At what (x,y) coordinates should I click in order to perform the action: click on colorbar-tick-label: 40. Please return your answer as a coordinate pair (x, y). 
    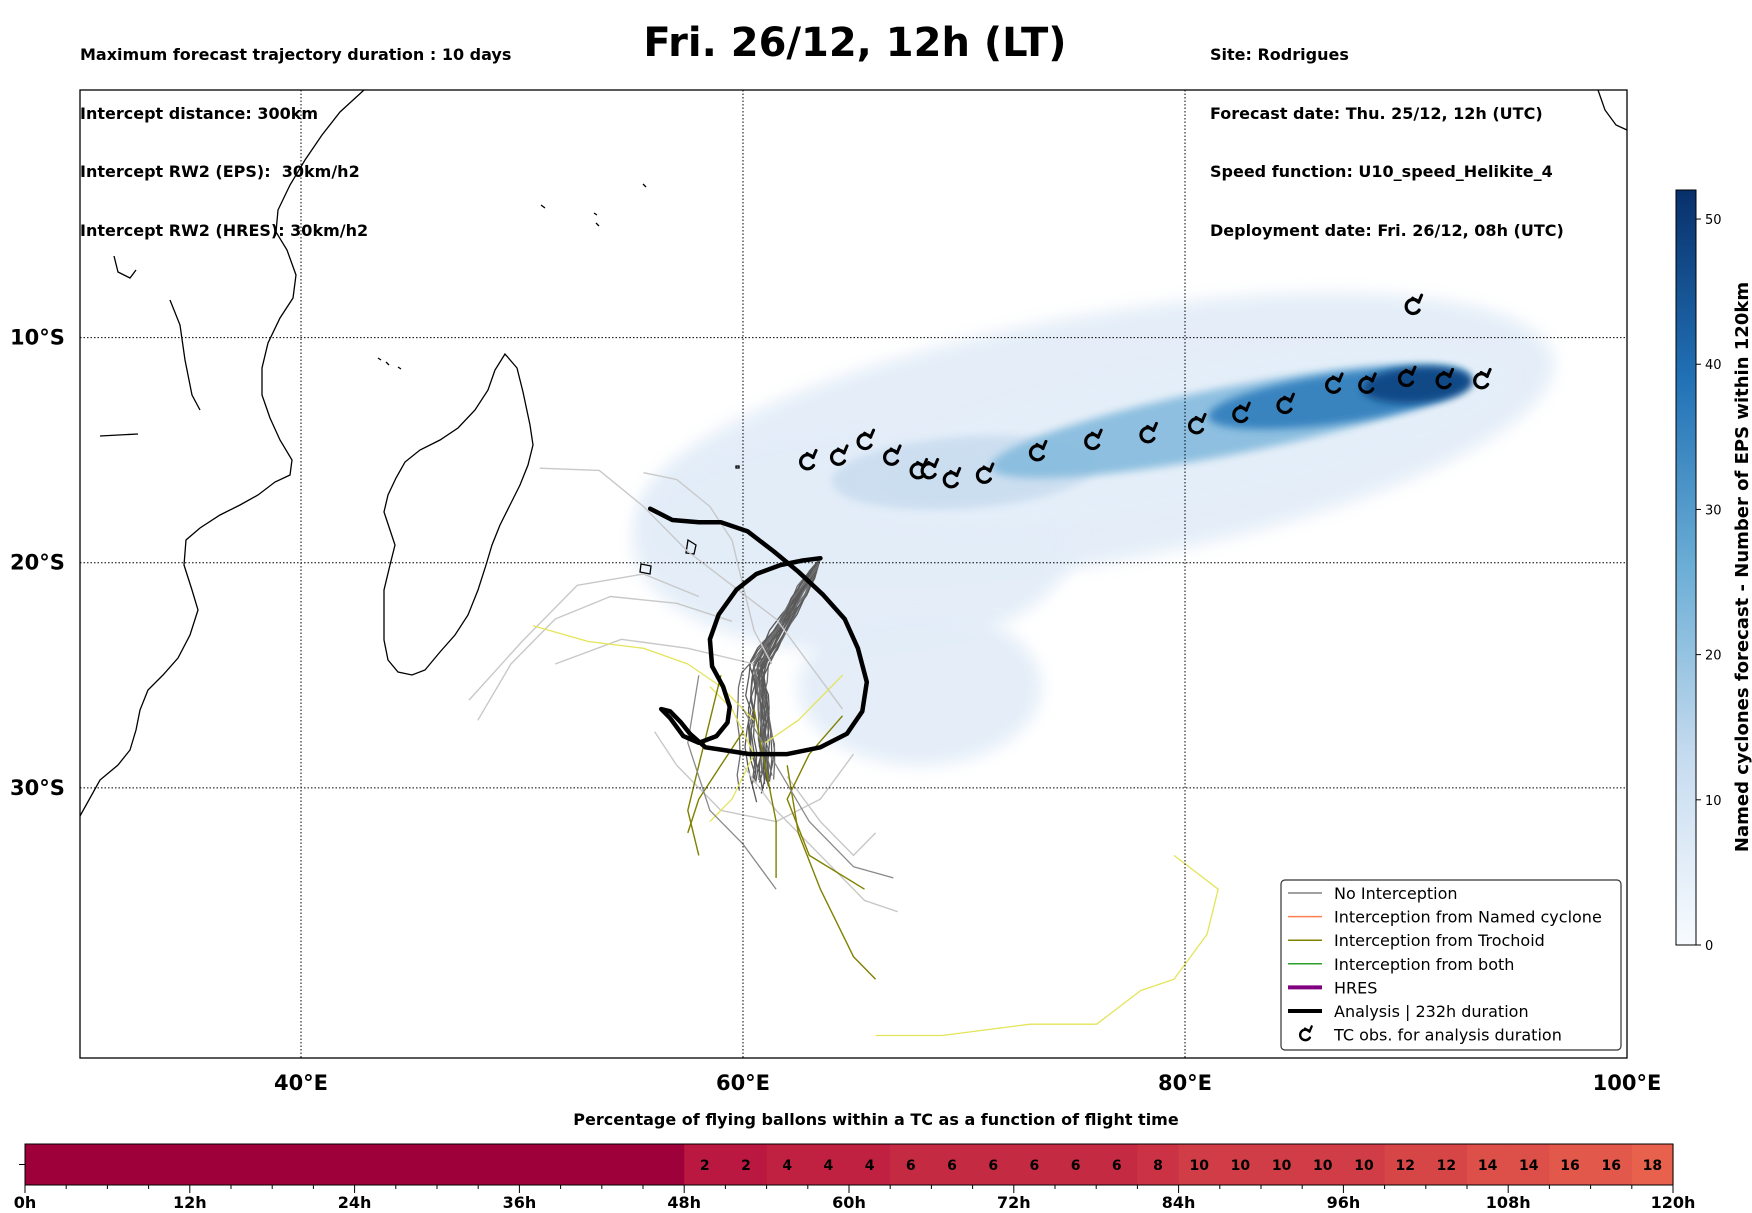
    Looking at the image, I should click on (1713, 365).